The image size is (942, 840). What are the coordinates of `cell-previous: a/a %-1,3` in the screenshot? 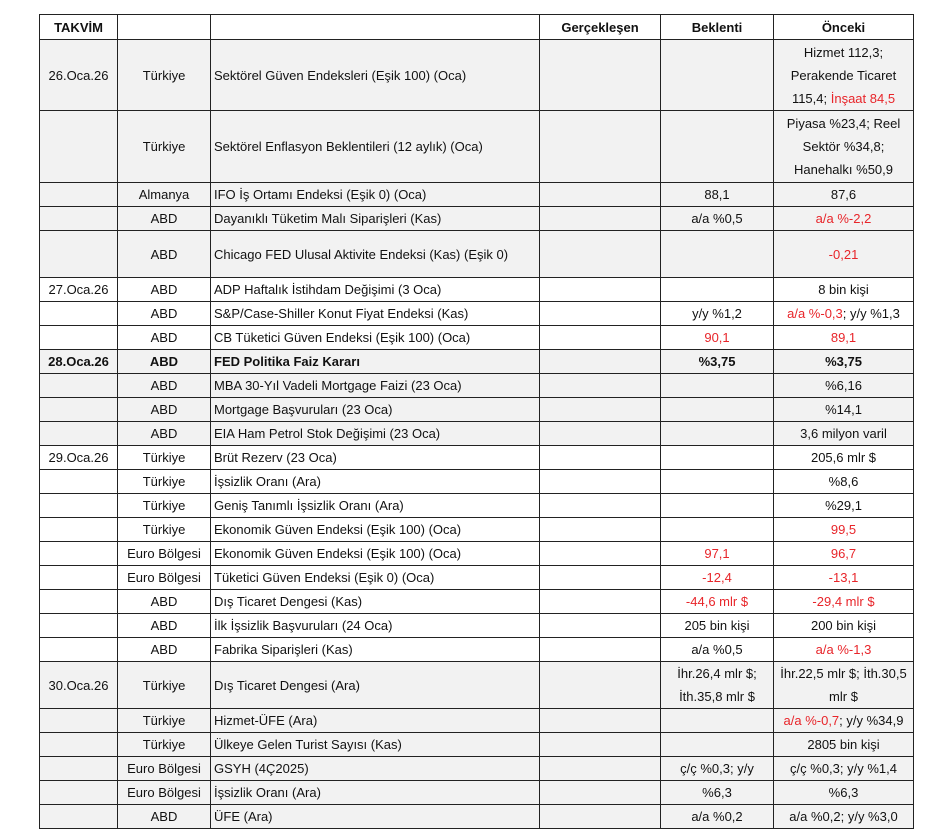 It's located at (843, 649).